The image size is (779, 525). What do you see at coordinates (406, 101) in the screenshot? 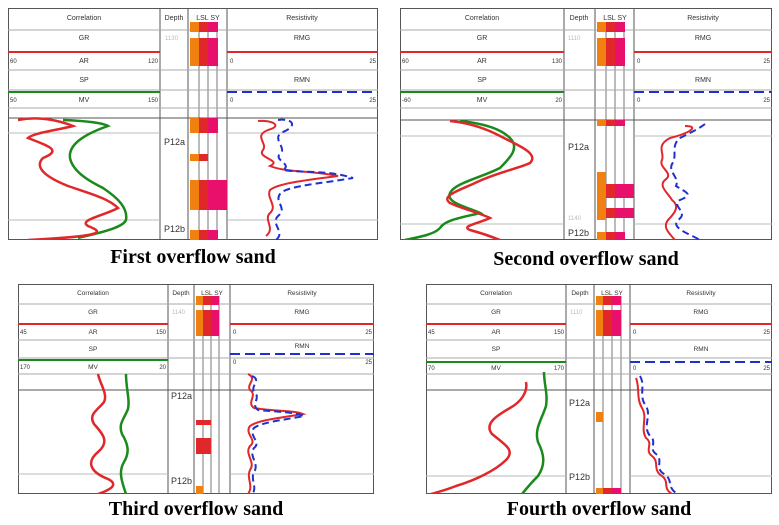
I see `scale-mv-min: -60` at bounding box center [406, 101].